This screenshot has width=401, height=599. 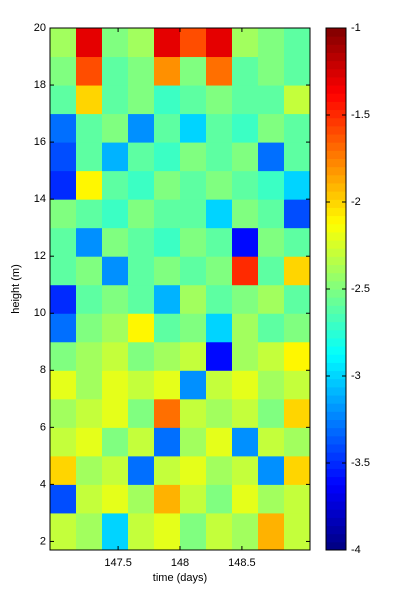 What do you see at coordinates (43, 541) in the screenshot?
I see `y-tick-label: 2` at bounding box center [43, 541].